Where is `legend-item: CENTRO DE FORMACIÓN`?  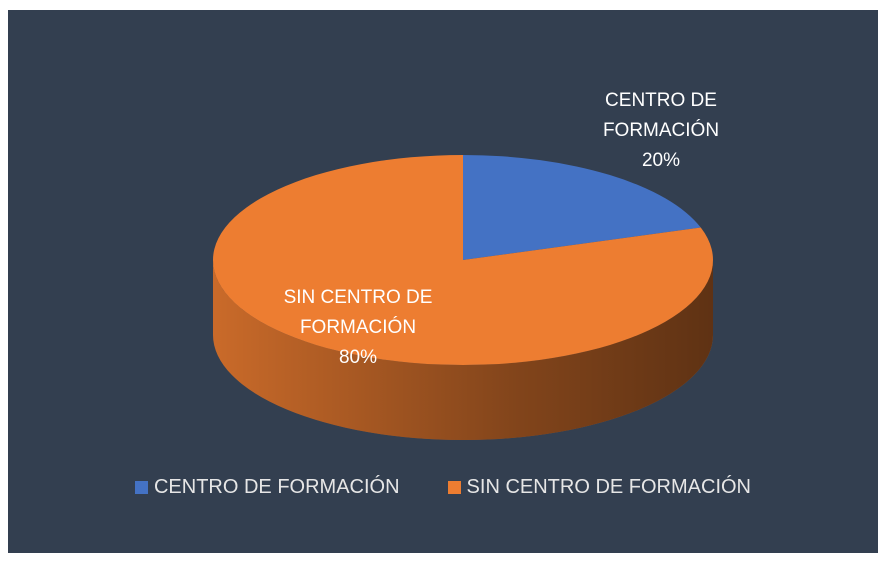
legend-item: CENTRO DE FORMACIÓN is located at coordinates (267, 487).